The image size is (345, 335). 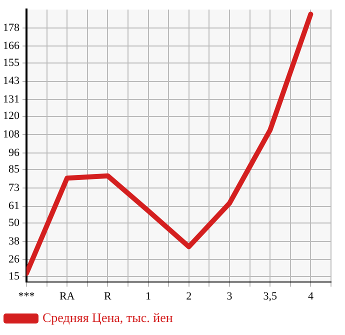 What do you see at coordinates (270, 296) in the screenshot?
I see `x-tick-label: 3,5` at bounding box center [270, 296].